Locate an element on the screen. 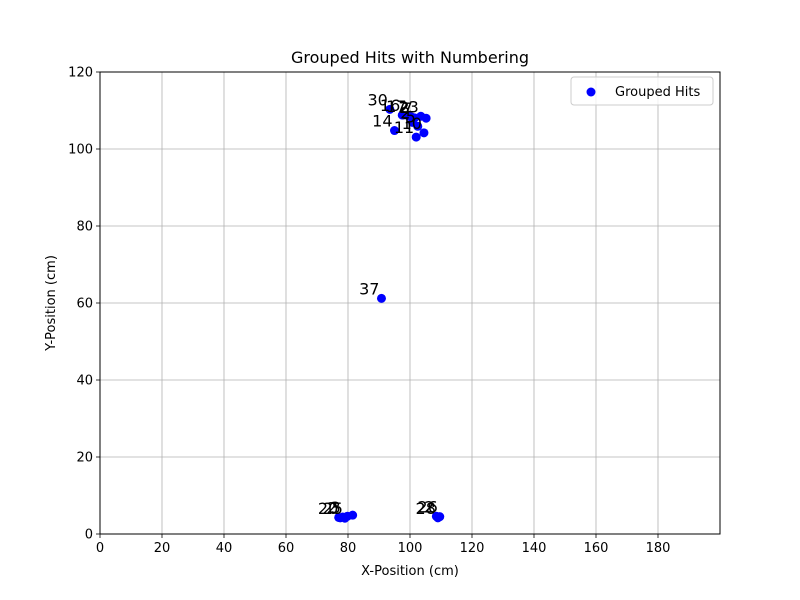  data-point-label: 10 is located at coordinates (412, 123).